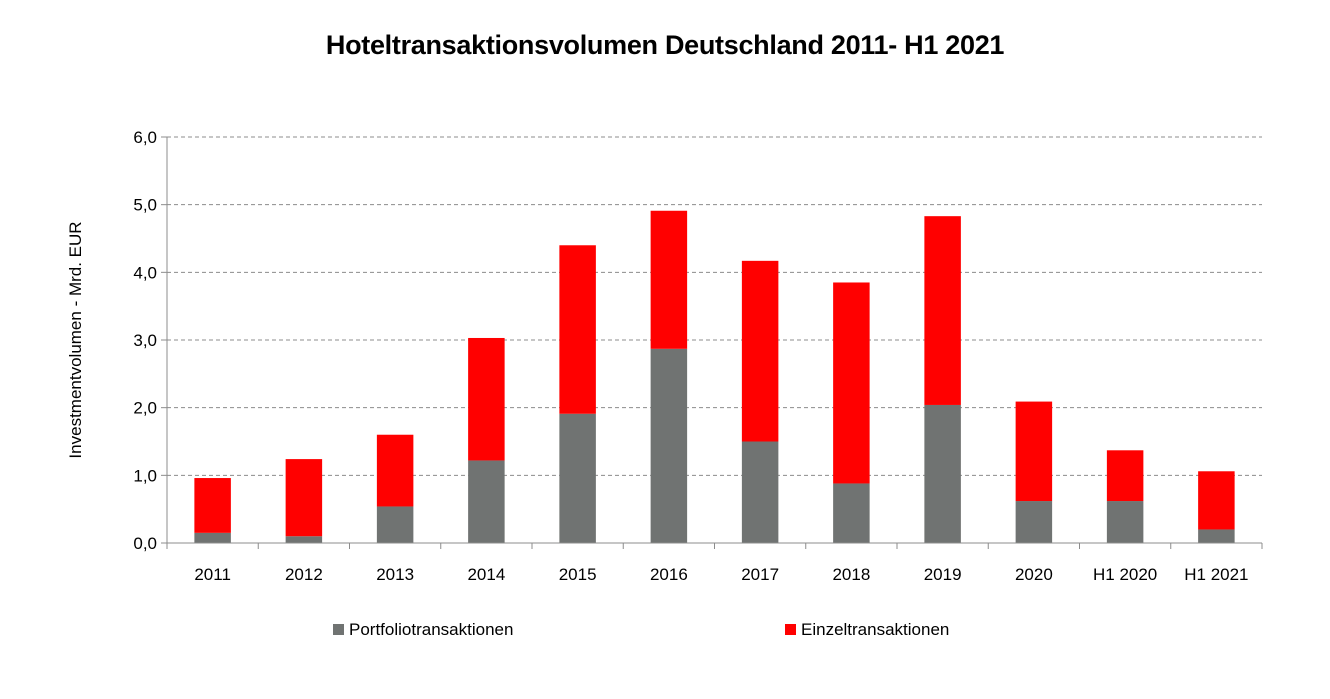 Image resolution: width=1330 pixels, height=699 pixels. I want to click on x-tick-label: 2019, so click(943, 574).